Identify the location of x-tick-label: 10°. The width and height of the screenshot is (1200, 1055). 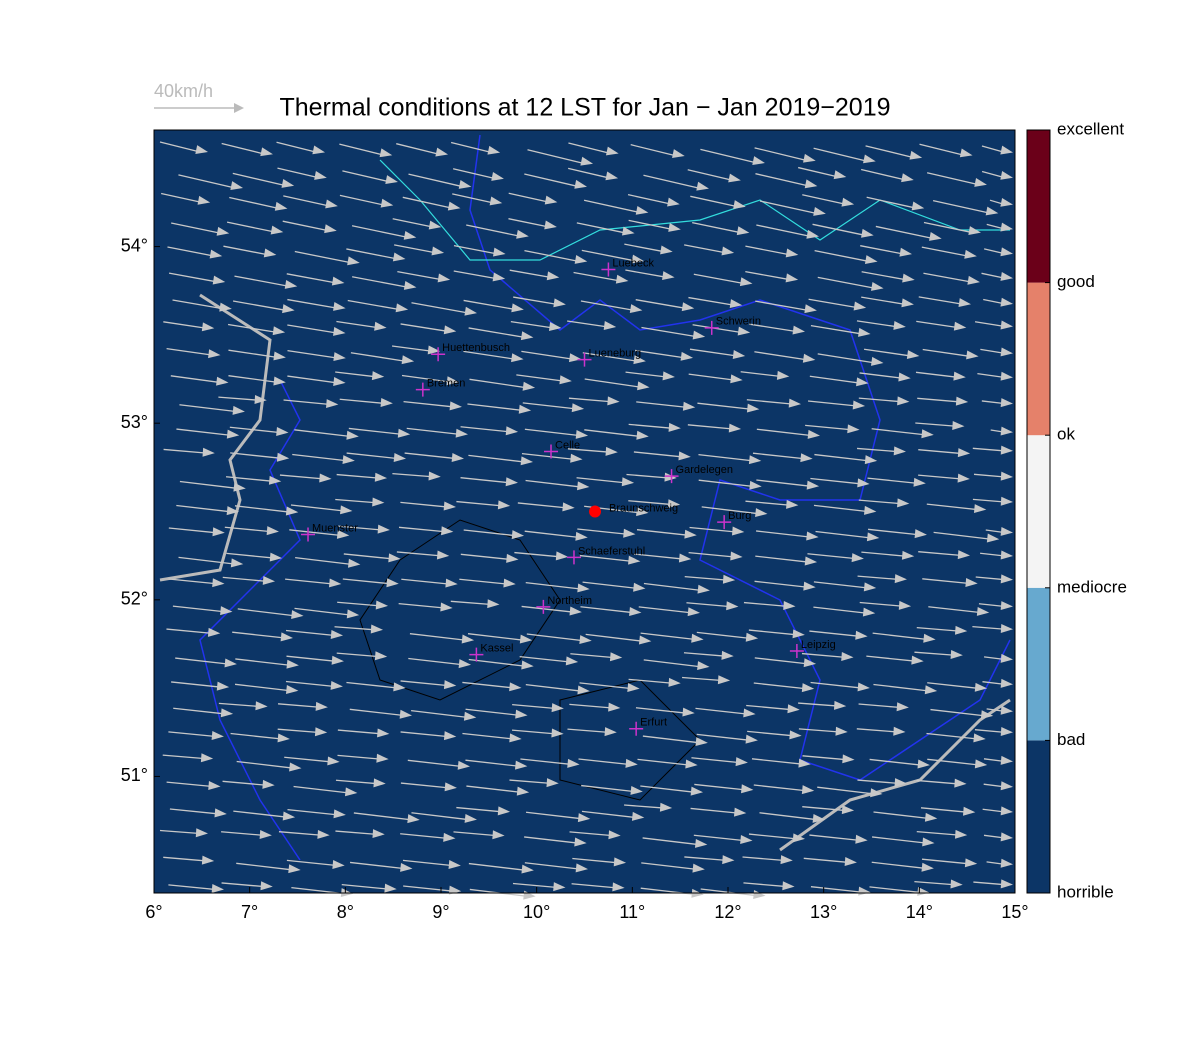
(536, 912).